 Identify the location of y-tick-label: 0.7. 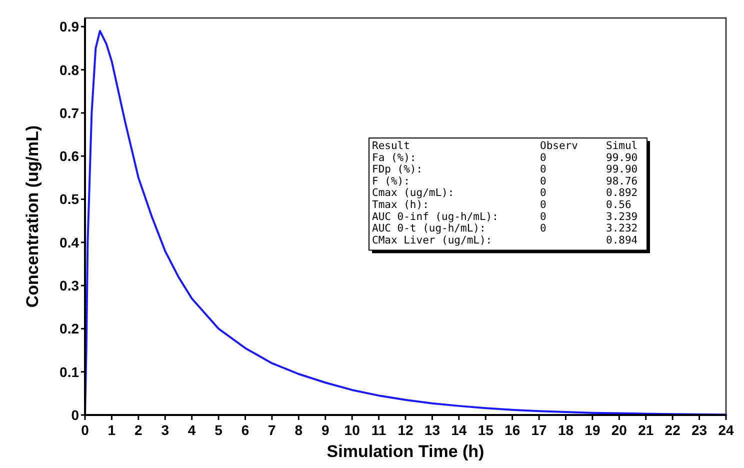
(70, 112).